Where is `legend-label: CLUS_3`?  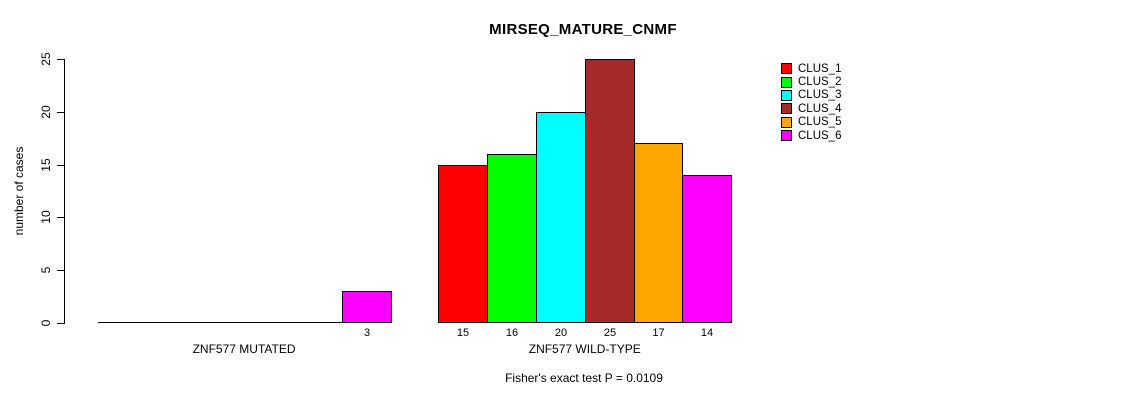
legend-label: CLUS_3 is located at coordinates (820, 95).